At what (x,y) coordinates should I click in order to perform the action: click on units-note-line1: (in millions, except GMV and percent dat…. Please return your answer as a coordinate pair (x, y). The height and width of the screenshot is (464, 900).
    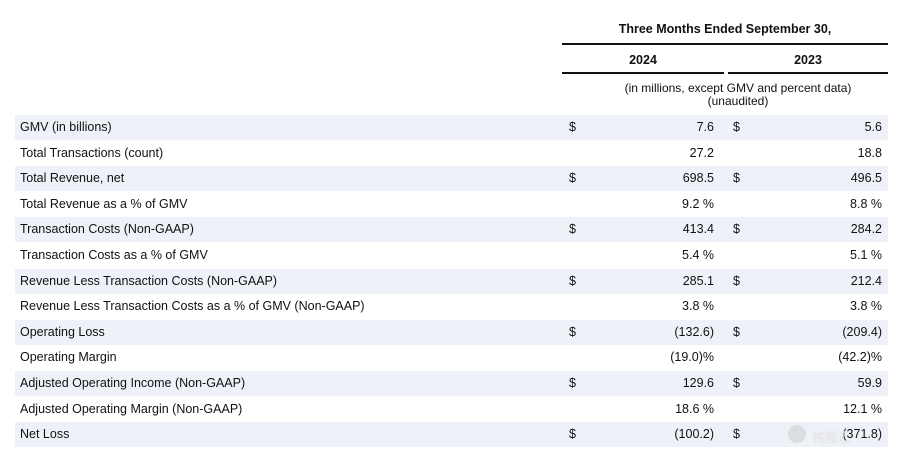
    Looking at the image, I should click on (738, 88).